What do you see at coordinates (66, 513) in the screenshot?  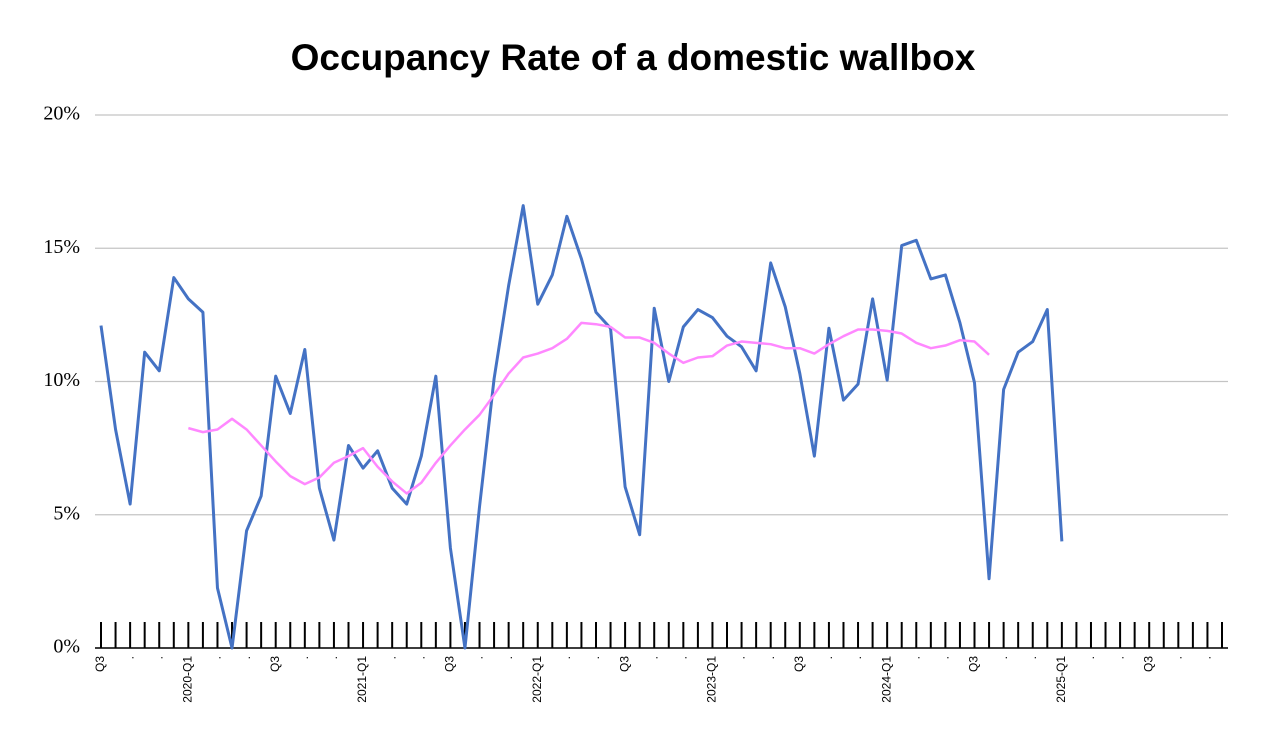 I see `y-tick-label: 5%` at bounding box center [66, 513].